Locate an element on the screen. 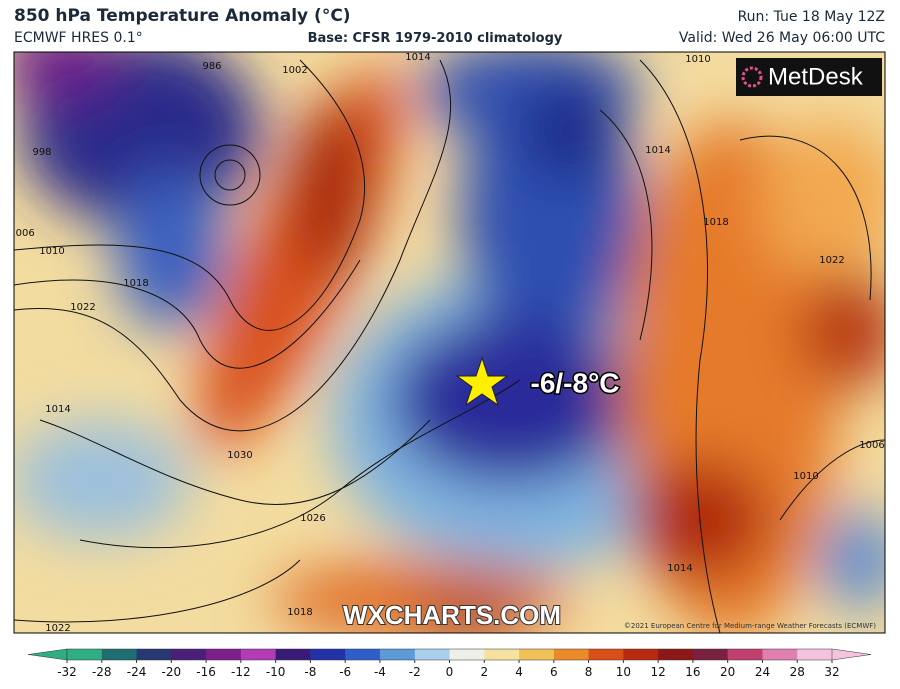 The image size is (900, 689). isobar-label: 1026 is located at coordinates (312, 518).